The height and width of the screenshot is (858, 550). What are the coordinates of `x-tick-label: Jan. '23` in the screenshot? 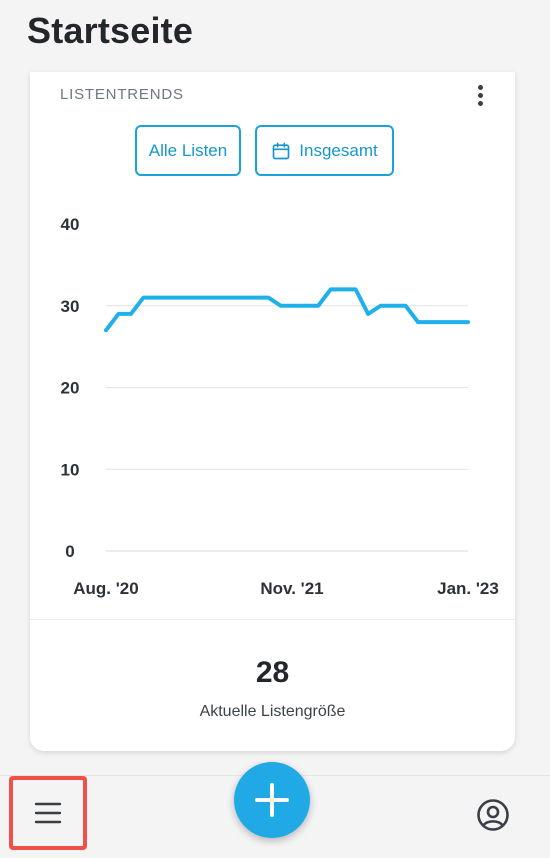 It's located at (468, 588).